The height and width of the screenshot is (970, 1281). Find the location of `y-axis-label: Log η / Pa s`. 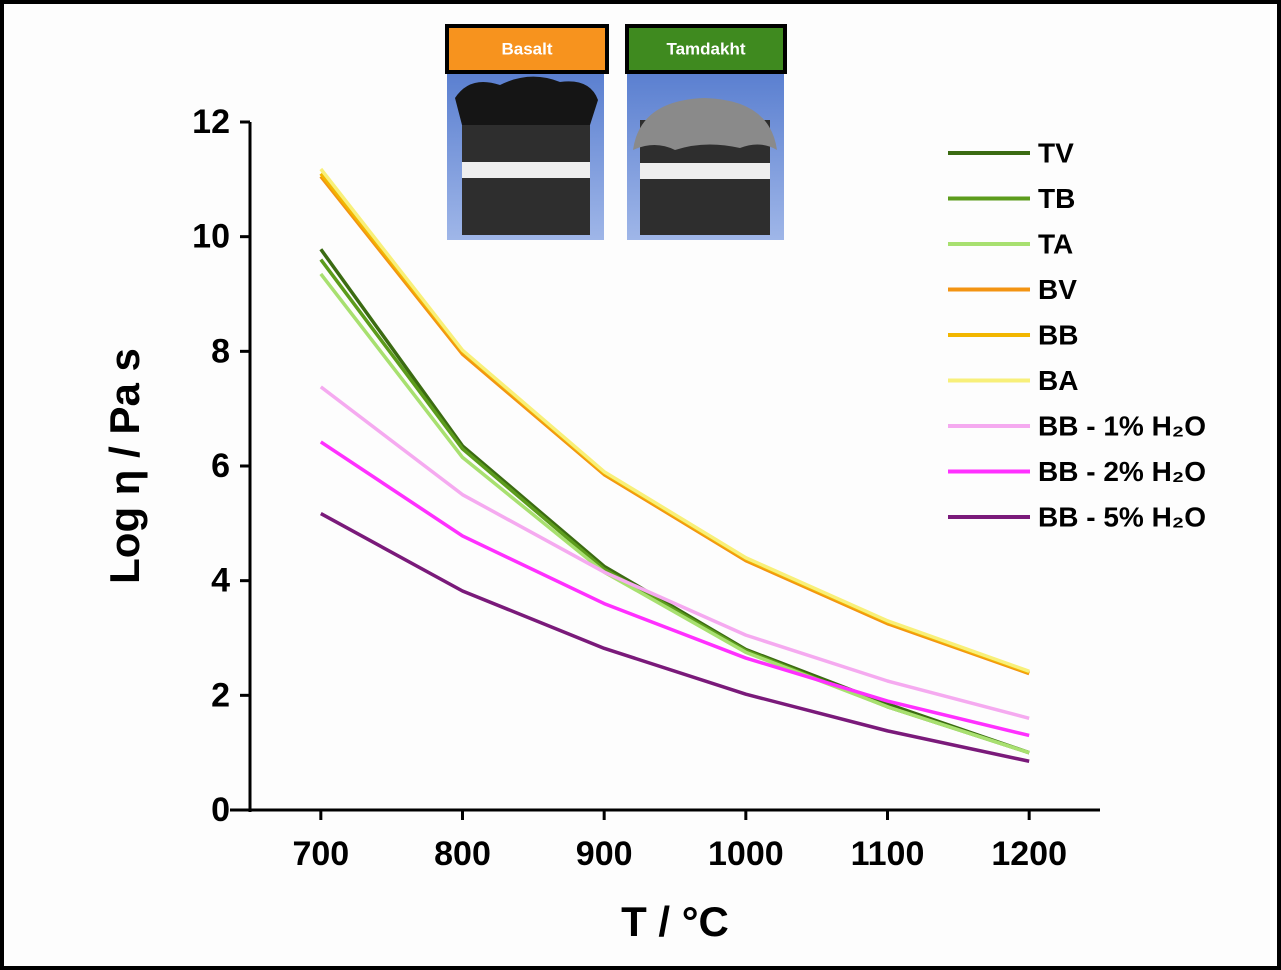

y-axis-label: Log η / Pa s is located at coordinates (124, 466).